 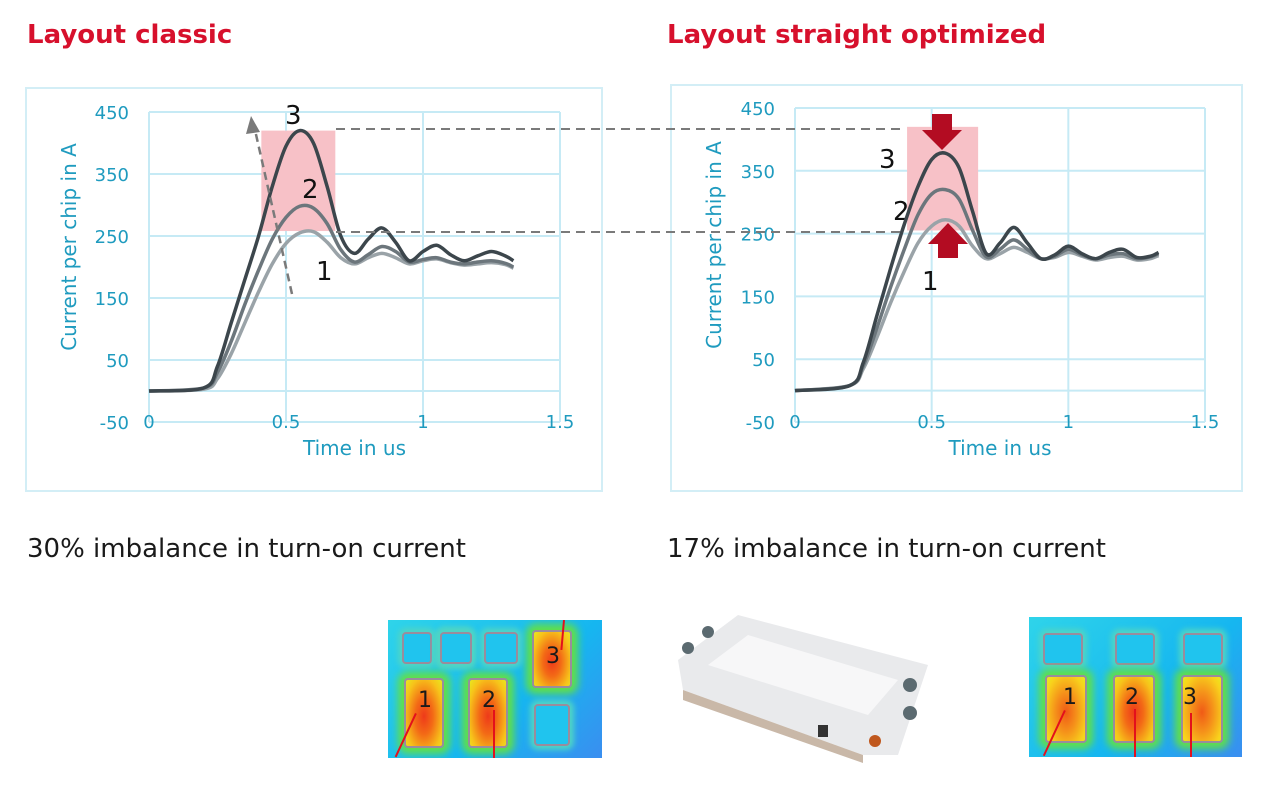 I want to click on arrow-up-icon, so click(x=948, y=240).